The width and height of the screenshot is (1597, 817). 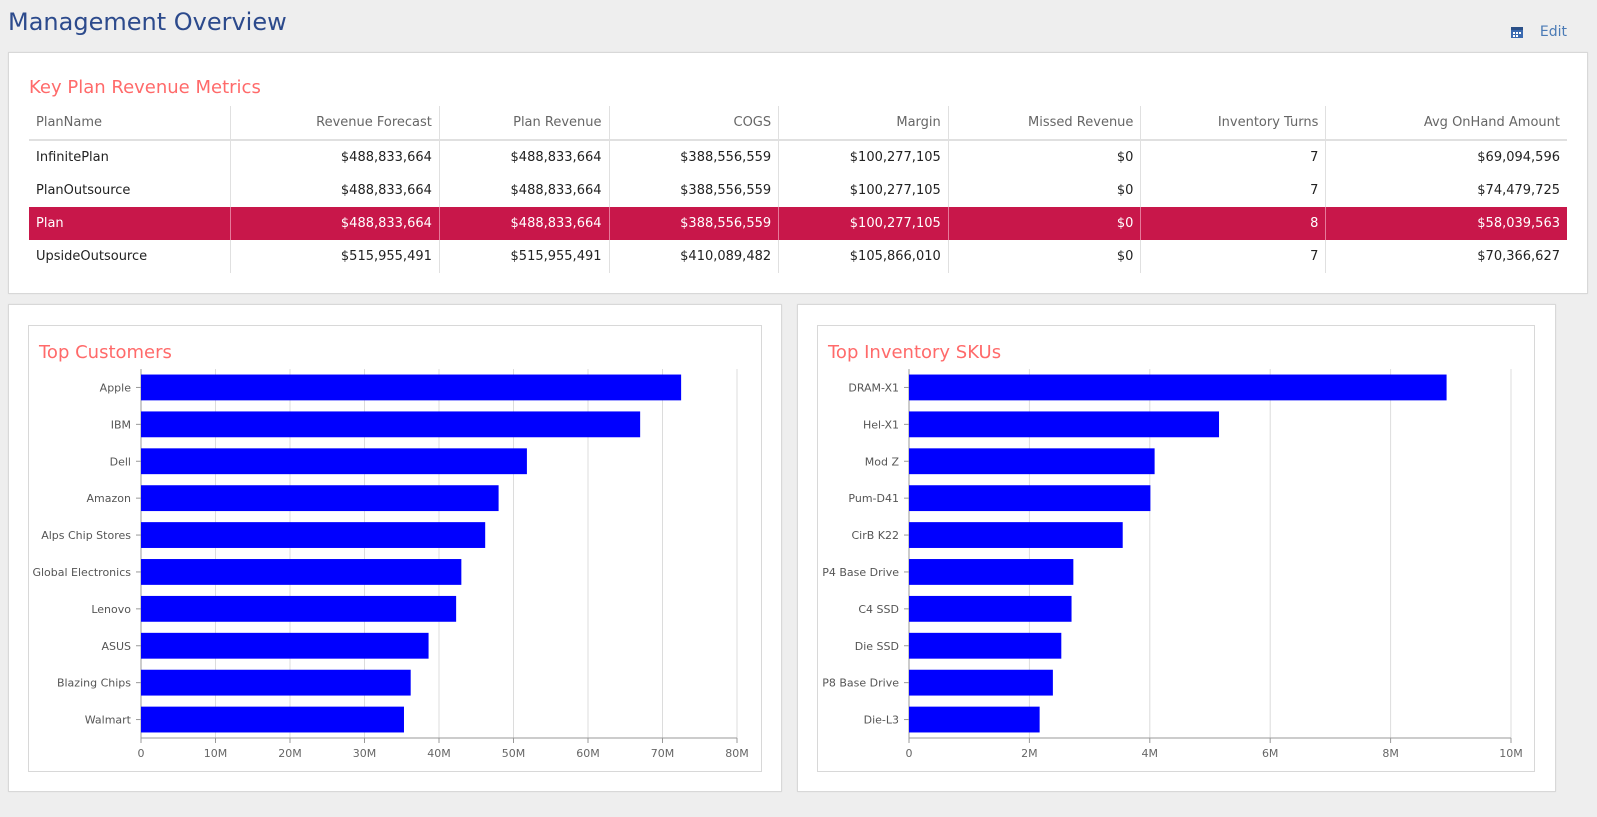 What do you see at coordinates (1446, 223) in the screenshot?
I see `col-avg-onhand-cell: $58,039,563` at bounding box center [1446, 223].